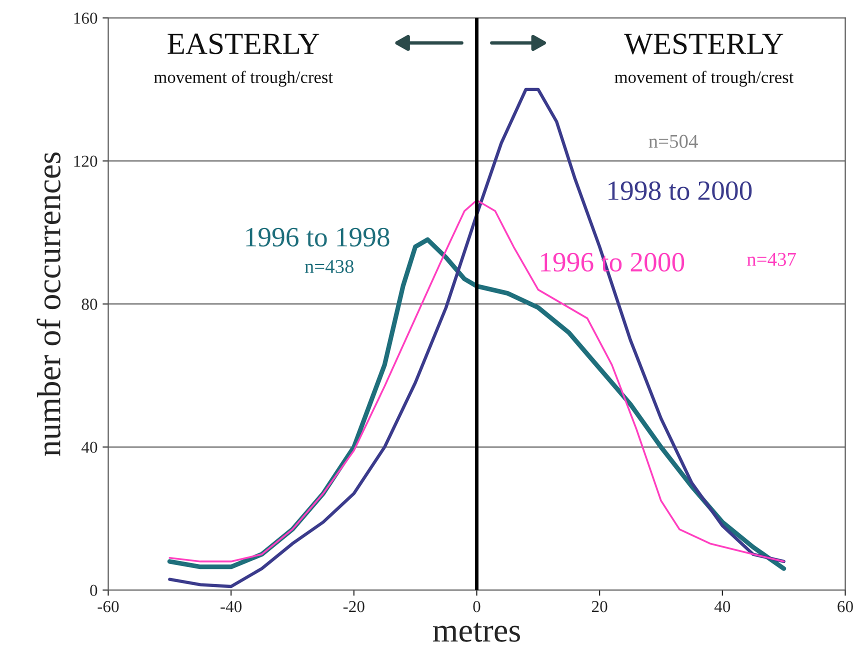 The height and width of the screenshot is (663, 859). What do you see at coordinates (86, 18) in the screenshot?
I see `y-tick-label: 160` at bounding box center [86, 18].